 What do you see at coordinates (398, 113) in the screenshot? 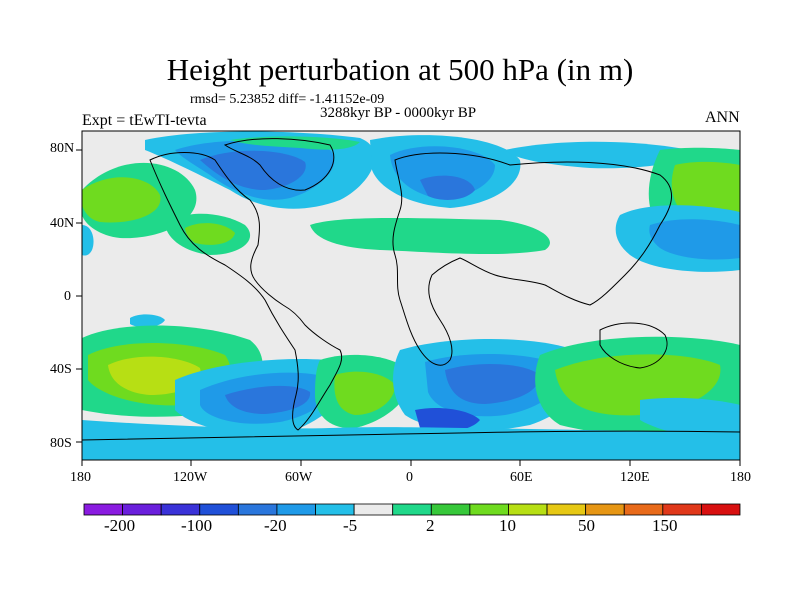
I see `period-text: 3288kyr BP - 0000kyr BP` at bounding box center [398, 113].